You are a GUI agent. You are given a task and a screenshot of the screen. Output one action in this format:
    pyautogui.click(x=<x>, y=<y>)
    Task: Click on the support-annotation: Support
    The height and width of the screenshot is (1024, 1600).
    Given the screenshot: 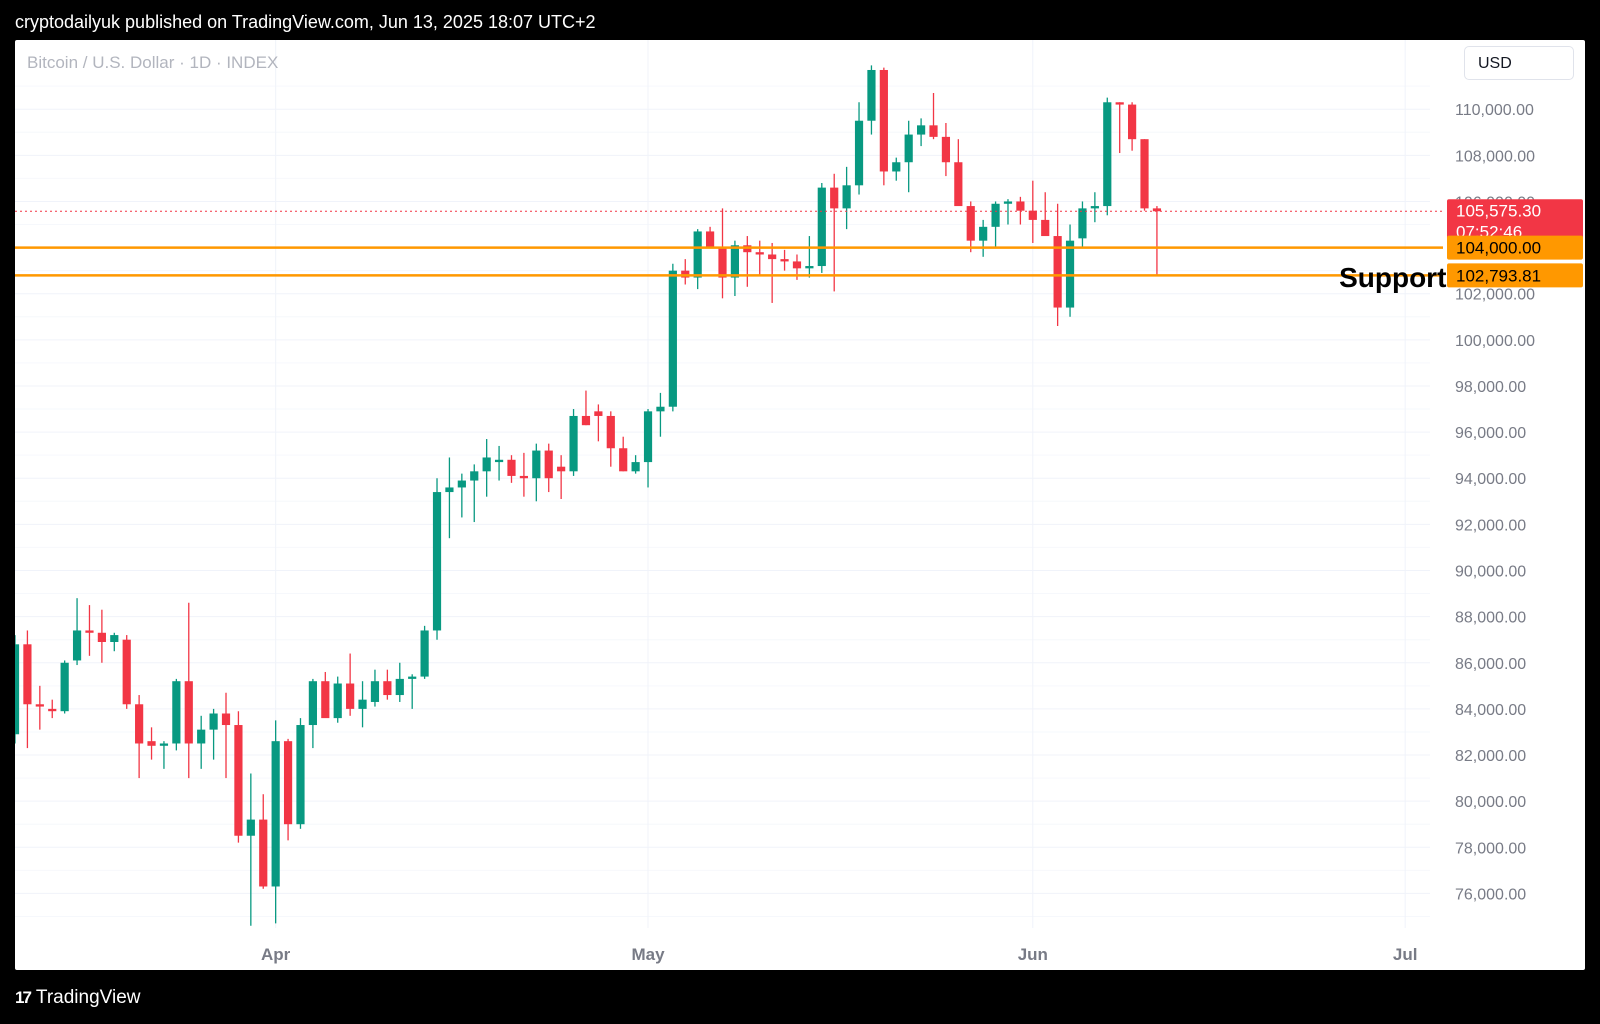 What is the action you would take?
    pyautogui.click(x=1392, y=277)
    